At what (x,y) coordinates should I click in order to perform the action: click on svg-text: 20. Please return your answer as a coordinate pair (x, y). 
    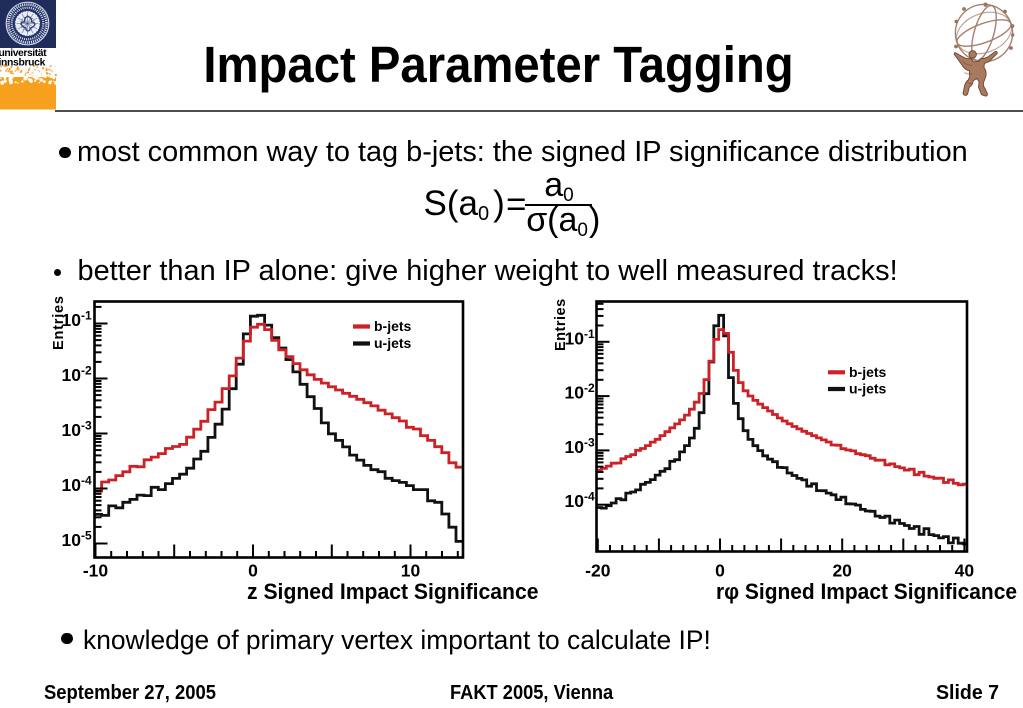
    Looking at the image, I should click on (842, 571).